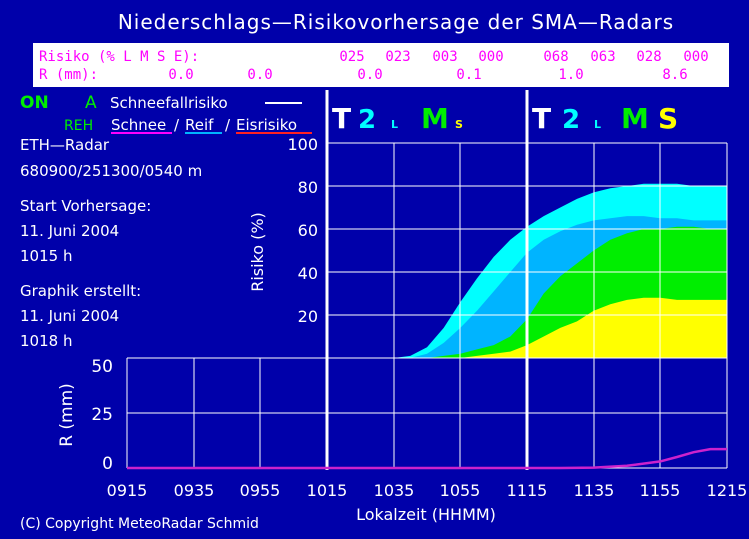 Image resolution: width=749 pixels, height=539 pixels. What do you see at coordinates (139, 524) in the screenshot?
I see `copyright-text: (C) Copyright MeteoRadar Schmid` at bounding box center [139, 524].